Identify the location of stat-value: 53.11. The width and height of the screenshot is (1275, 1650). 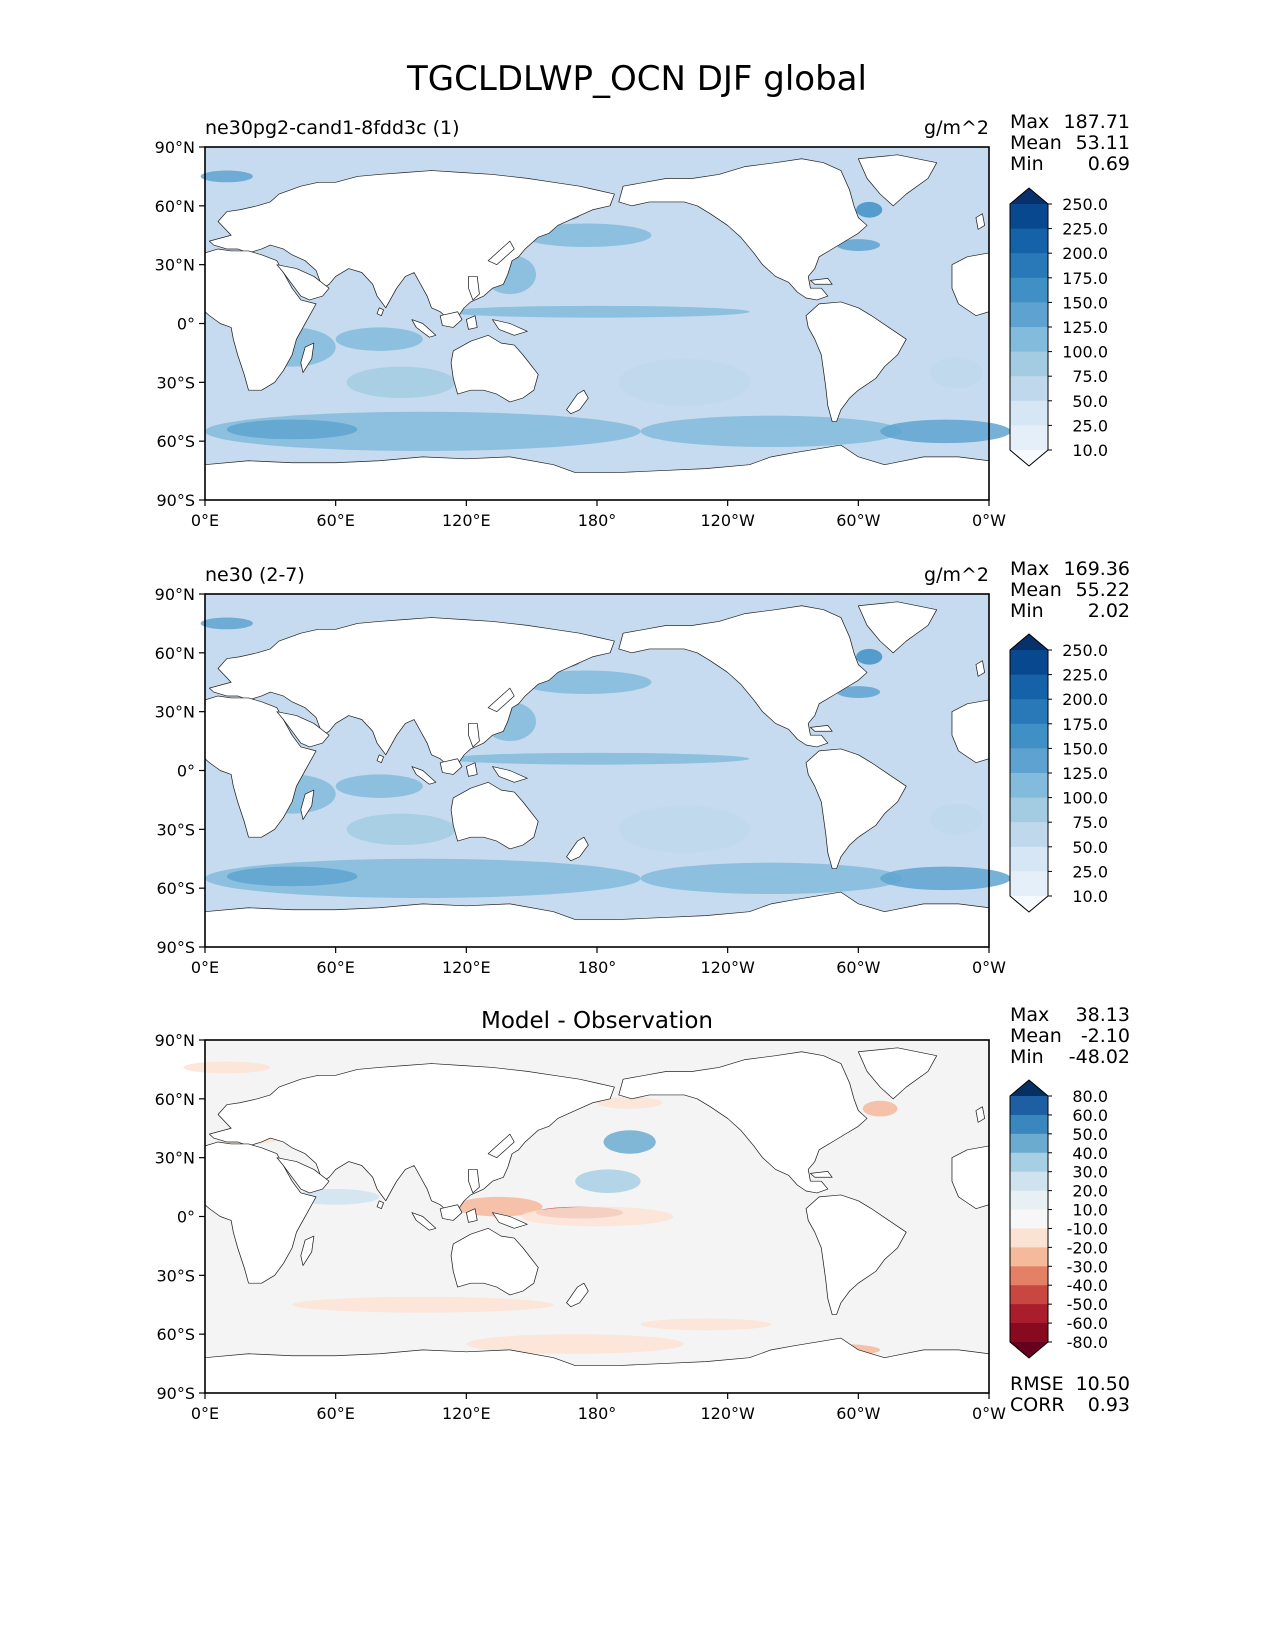
(1103, 143).